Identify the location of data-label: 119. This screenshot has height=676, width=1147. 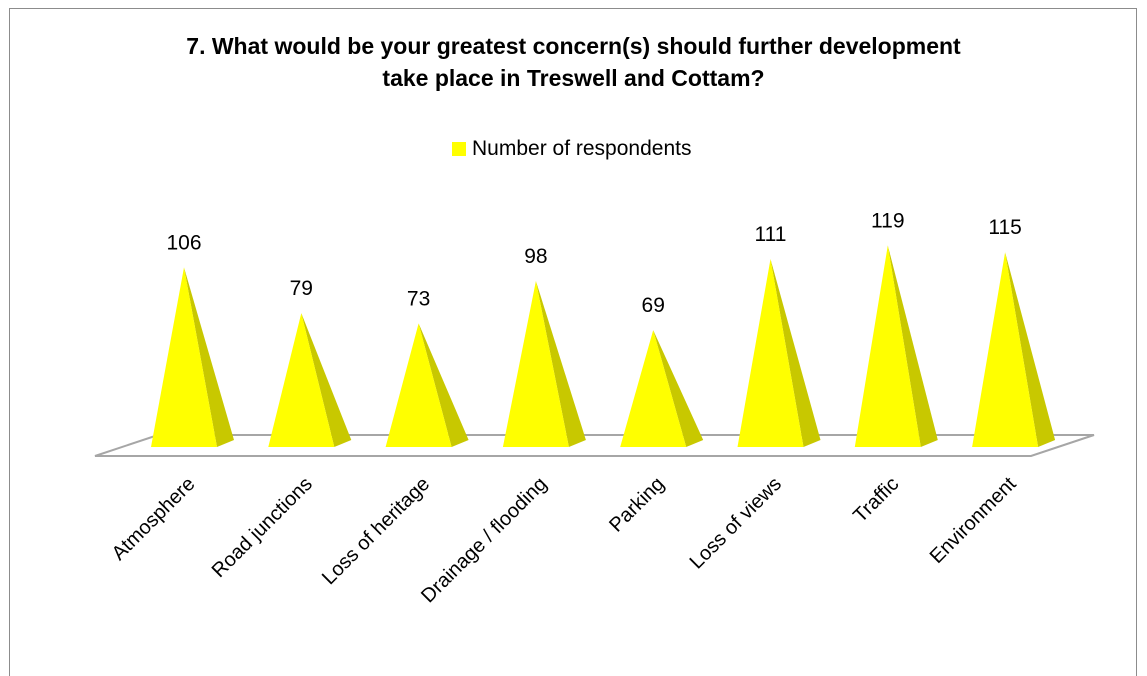
(887, 220).